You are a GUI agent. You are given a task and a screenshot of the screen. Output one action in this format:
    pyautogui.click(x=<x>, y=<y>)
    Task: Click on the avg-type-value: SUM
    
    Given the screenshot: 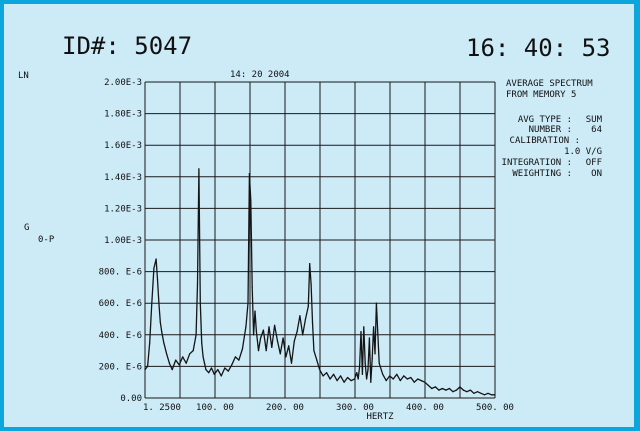 What is the action you would take?
    pyautogui.click(x=594, y=120)
    